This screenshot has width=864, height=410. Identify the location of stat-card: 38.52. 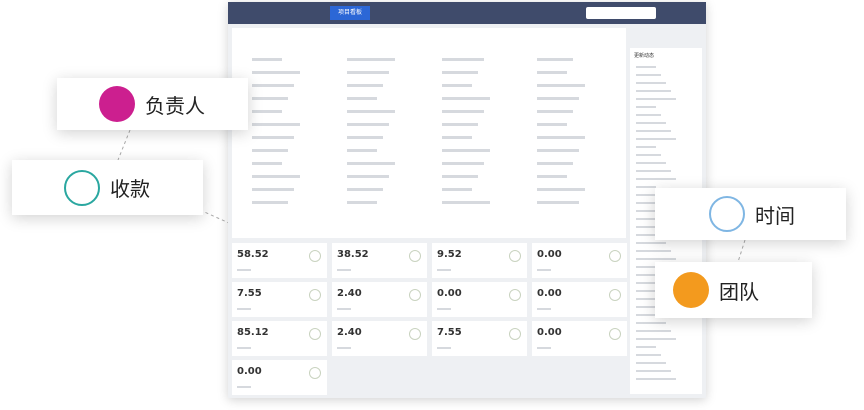
(379, 260).